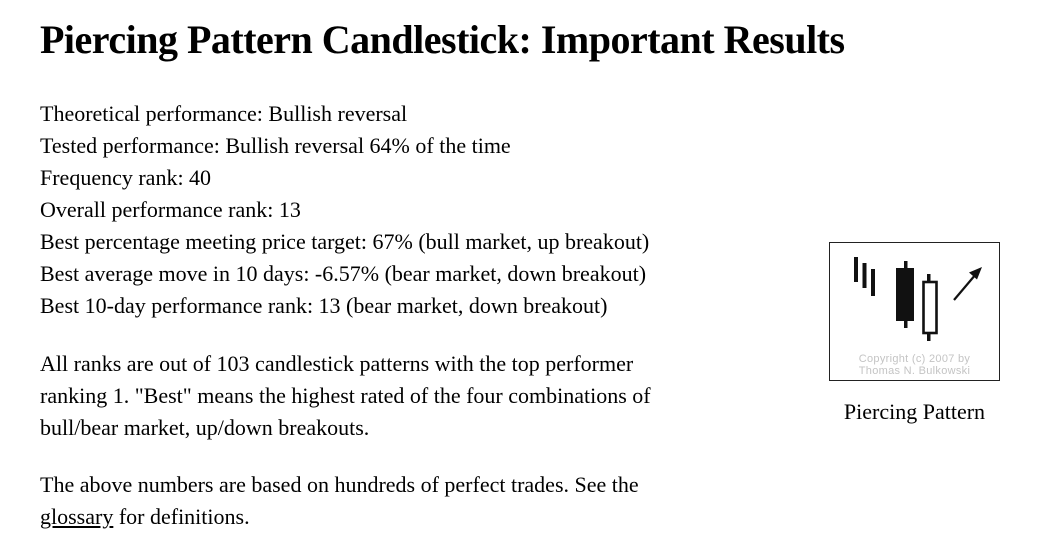 The height and width of the screenshot is (548, 1062). Describe the element at coordinates (914, 411) in the screenshot. I see `figure-caption: Piercing Pattern` at that location.